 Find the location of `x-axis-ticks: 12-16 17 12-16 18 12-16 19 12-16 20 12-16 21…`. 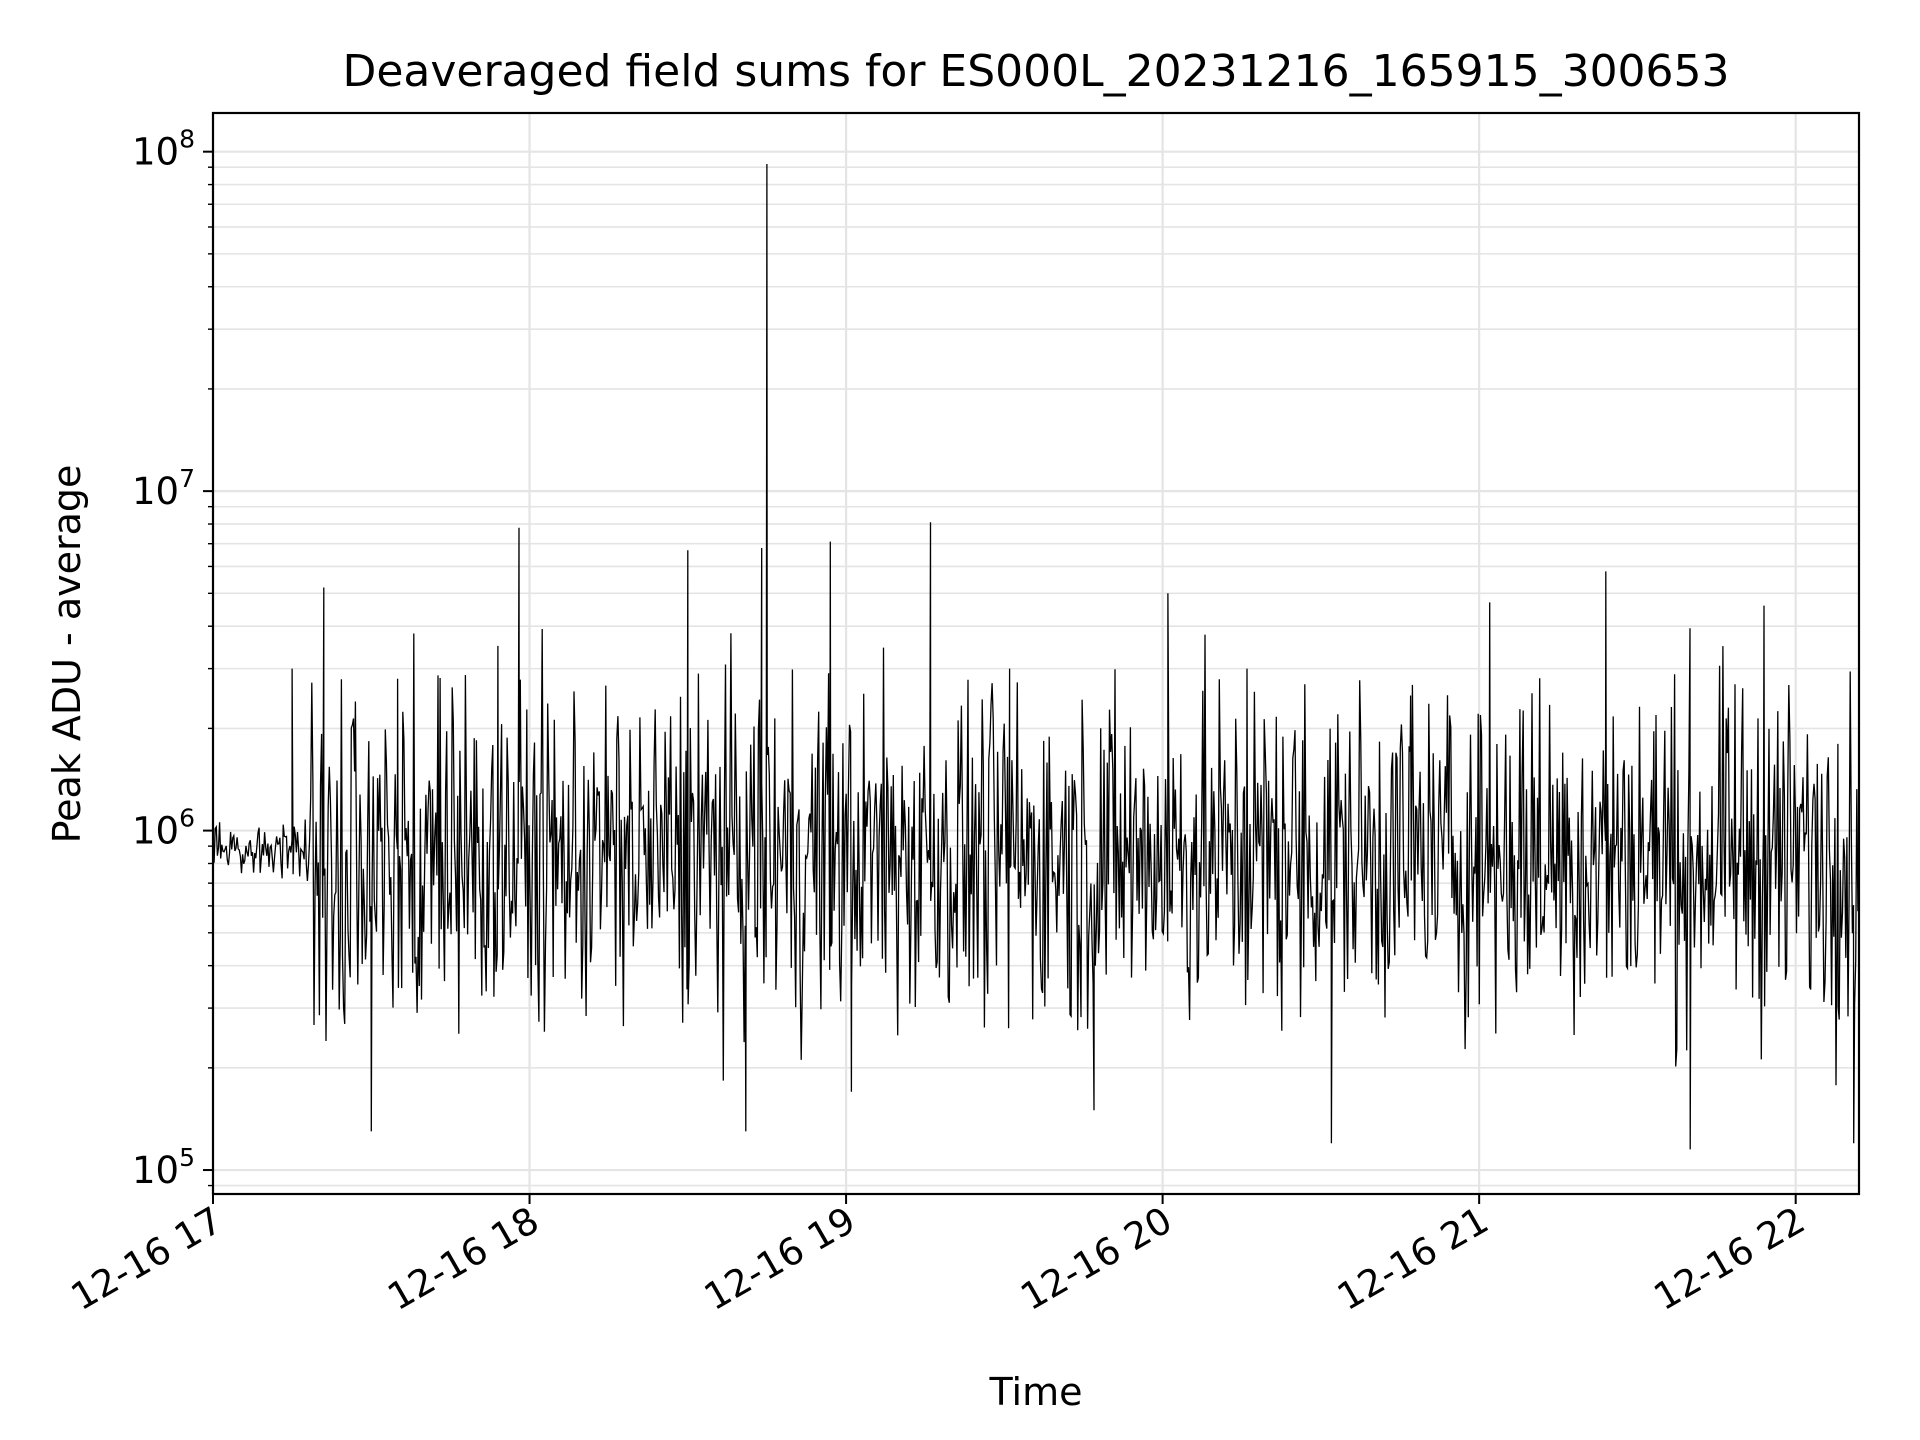

x-axis-ticks: 12-16 17 12-16 18 12-16 19 12-16 20 12-16 21… is located at coordinates (938, 1256).